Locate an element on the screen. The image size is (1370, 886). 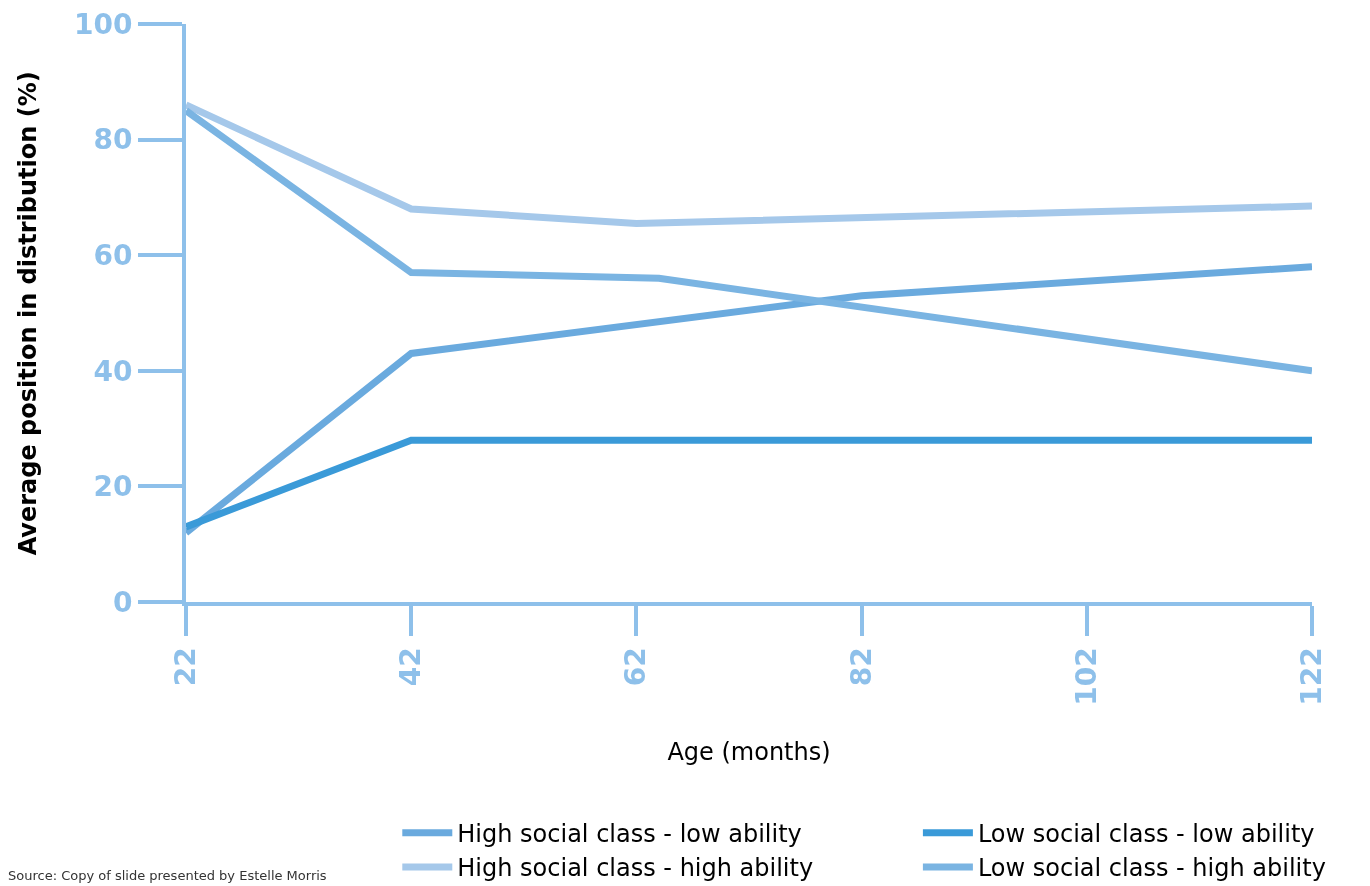
legend-label: Low social class - high ability is located at coordinates (1151, 868).